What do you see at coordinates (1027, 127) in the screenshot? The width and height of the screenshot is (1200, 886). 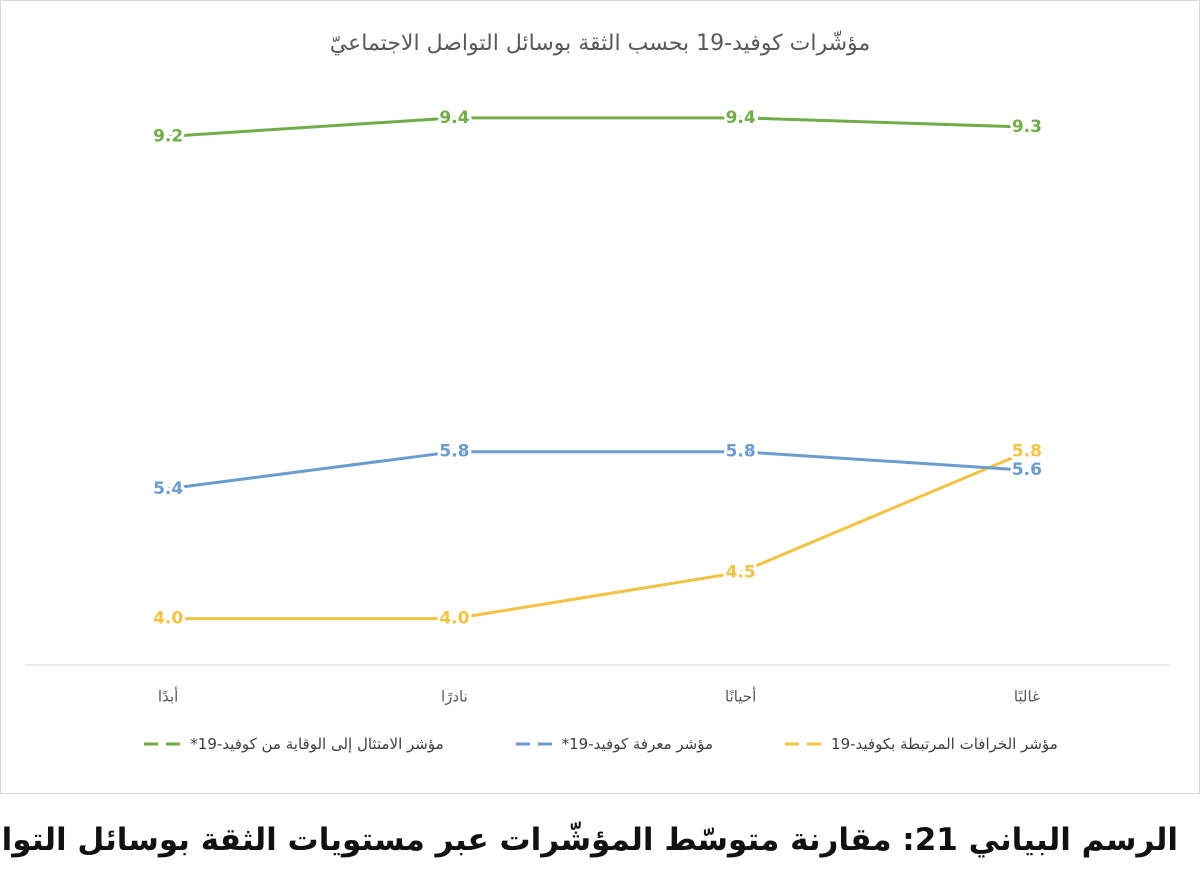 I see `data-label: 9.3` at bounding box center [1027, 127].